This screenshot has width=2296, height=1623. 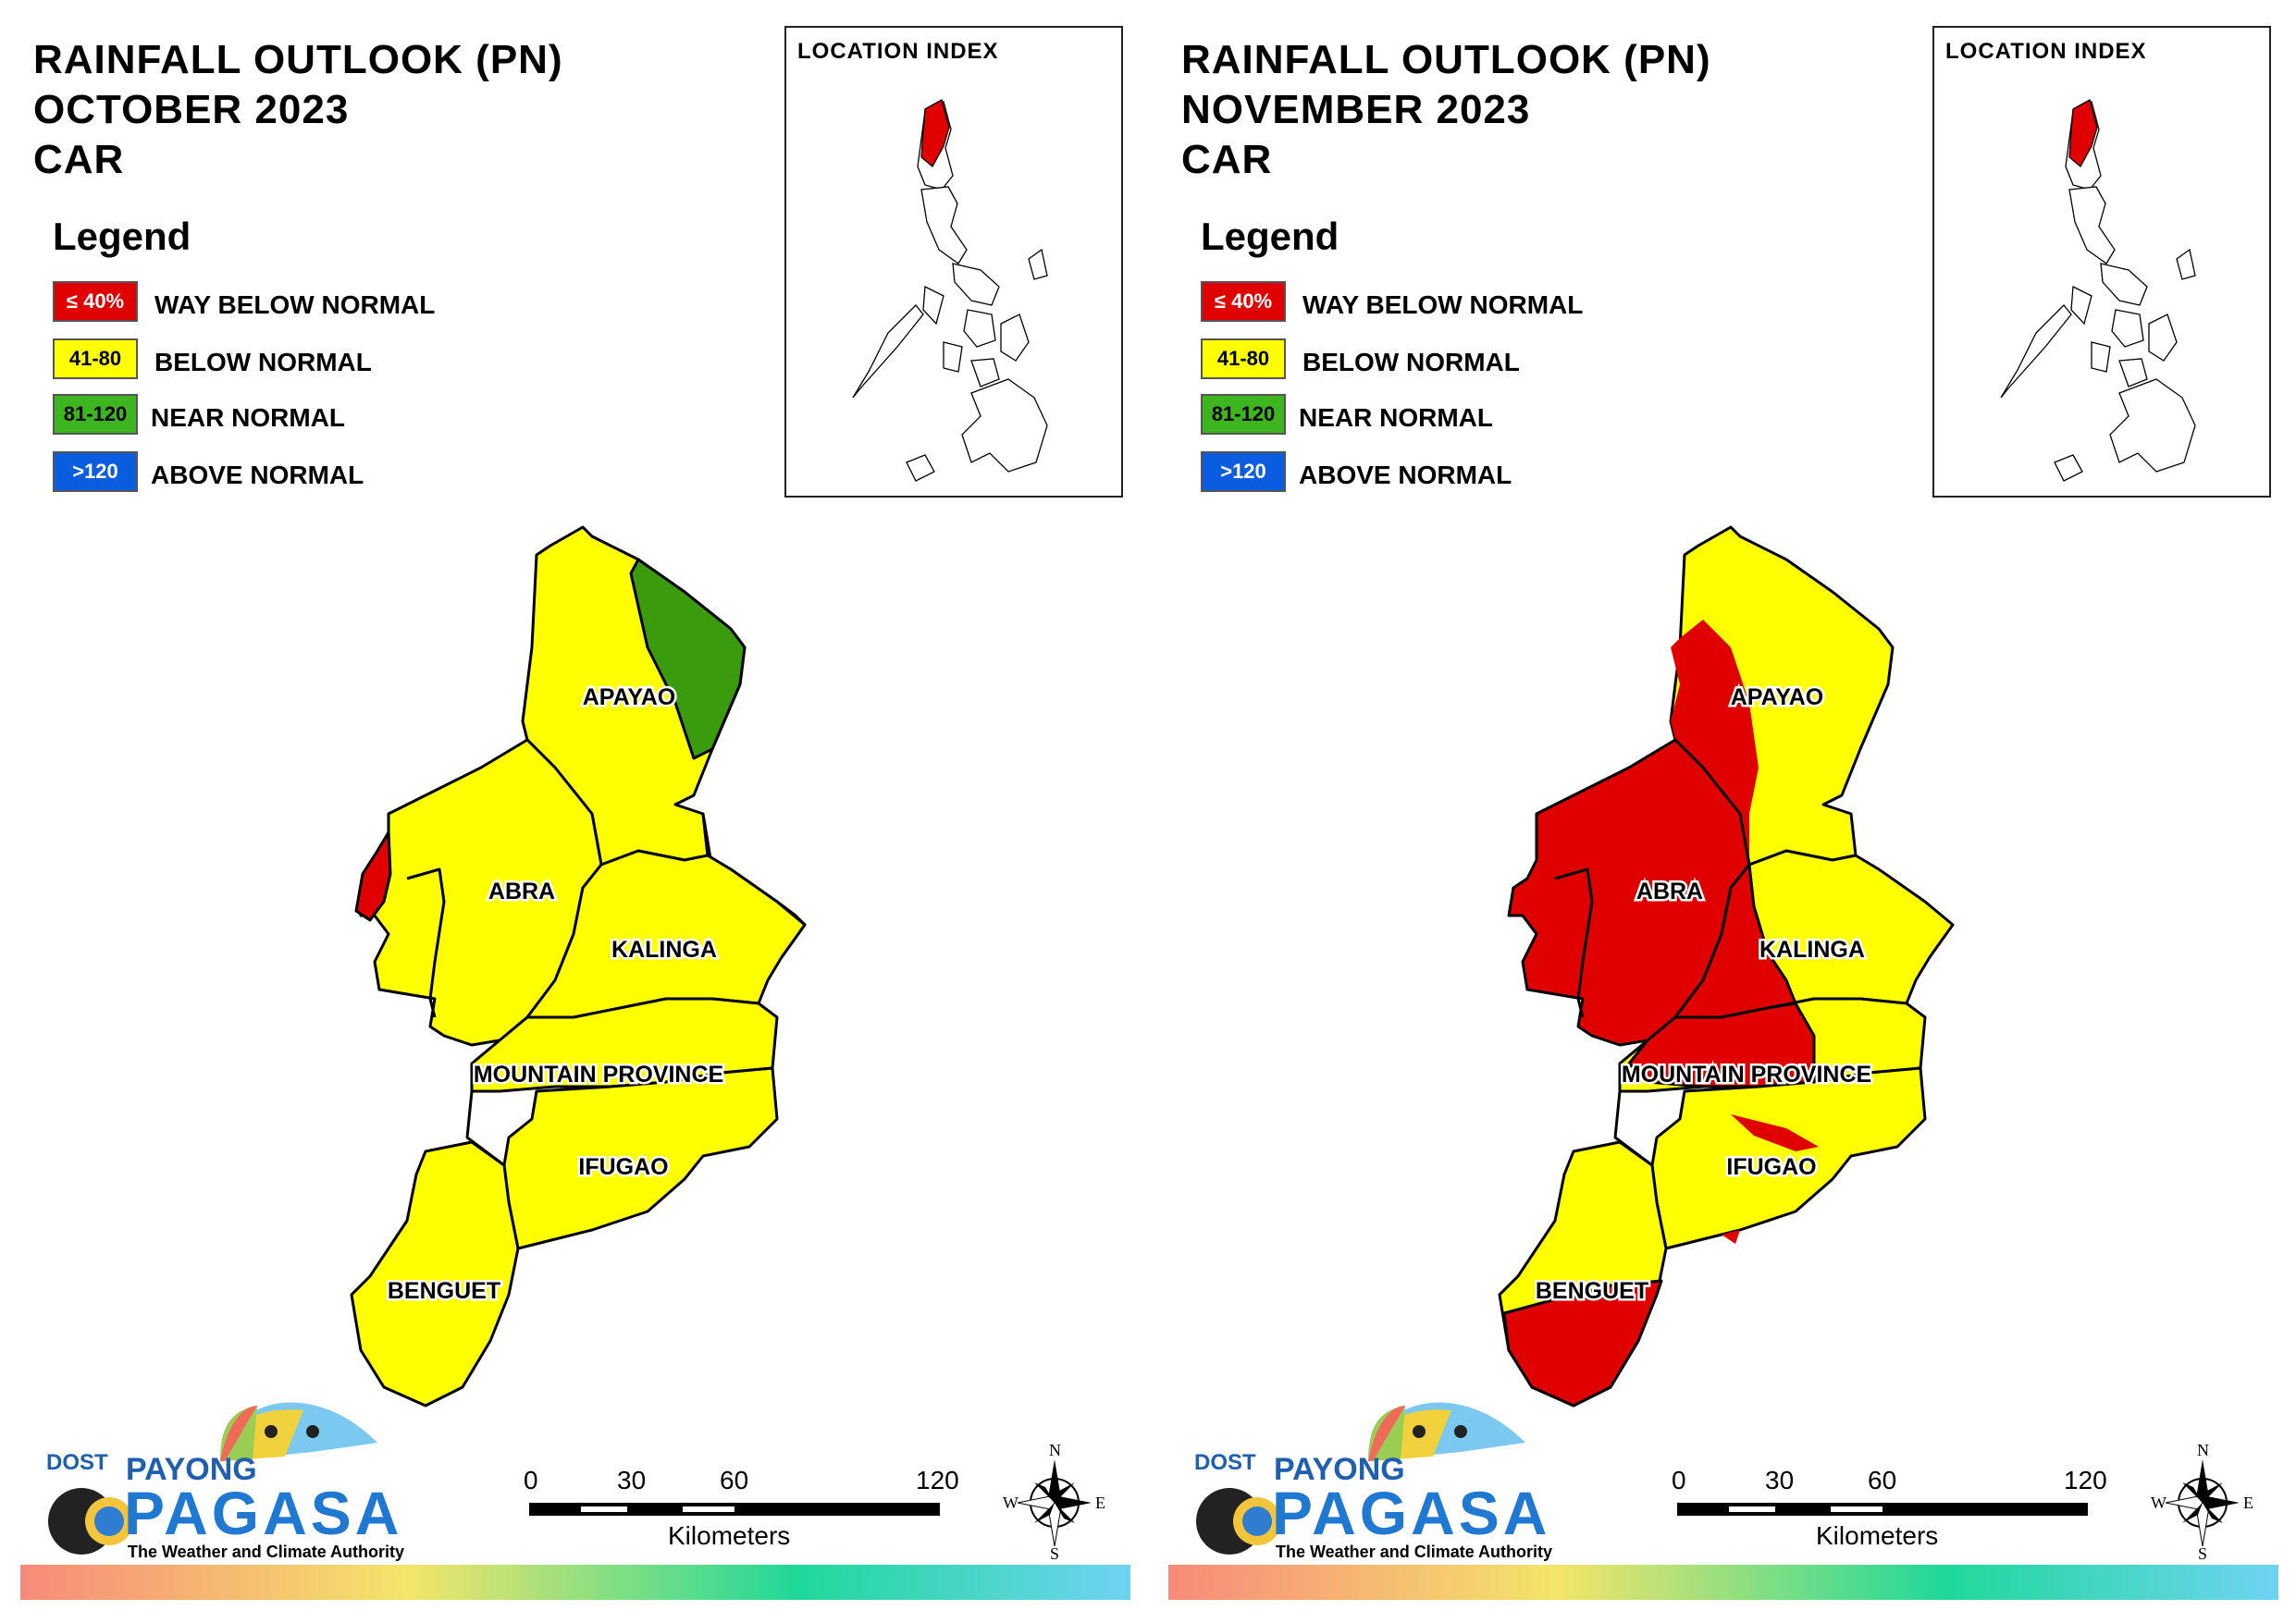 I want to click on province-benguet, so click(x=435, y=1274).